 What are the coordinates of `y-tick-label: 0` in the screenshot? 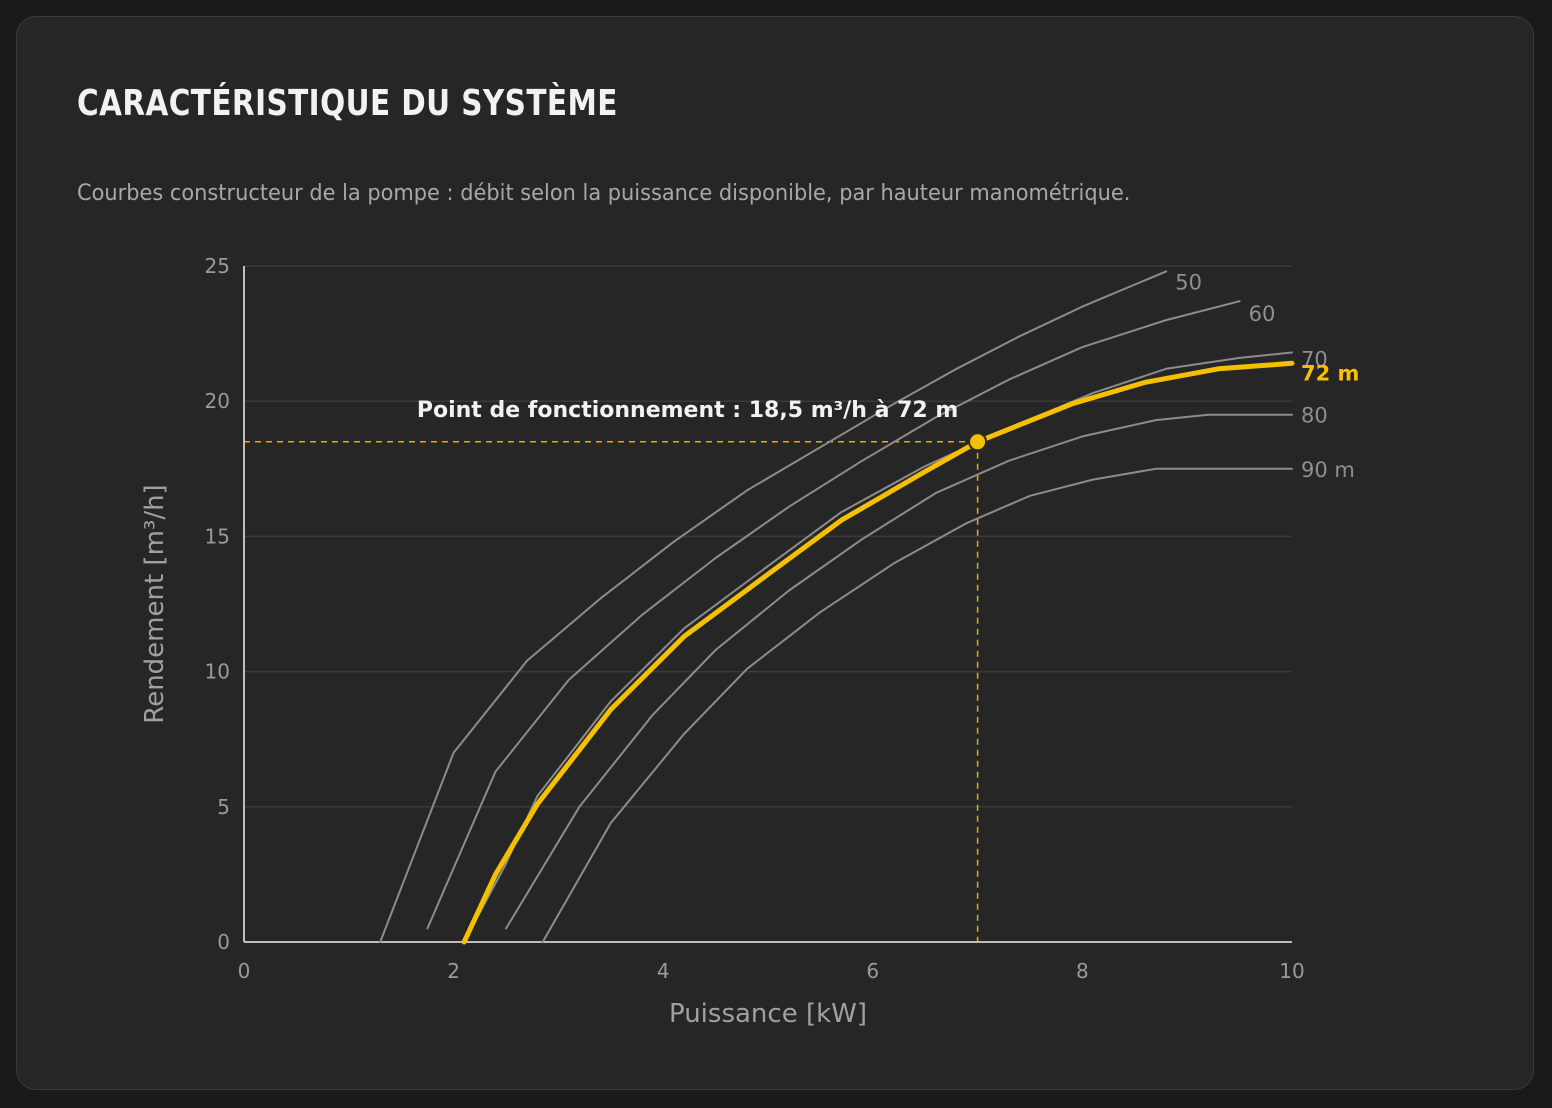 It's located at (223, 942).